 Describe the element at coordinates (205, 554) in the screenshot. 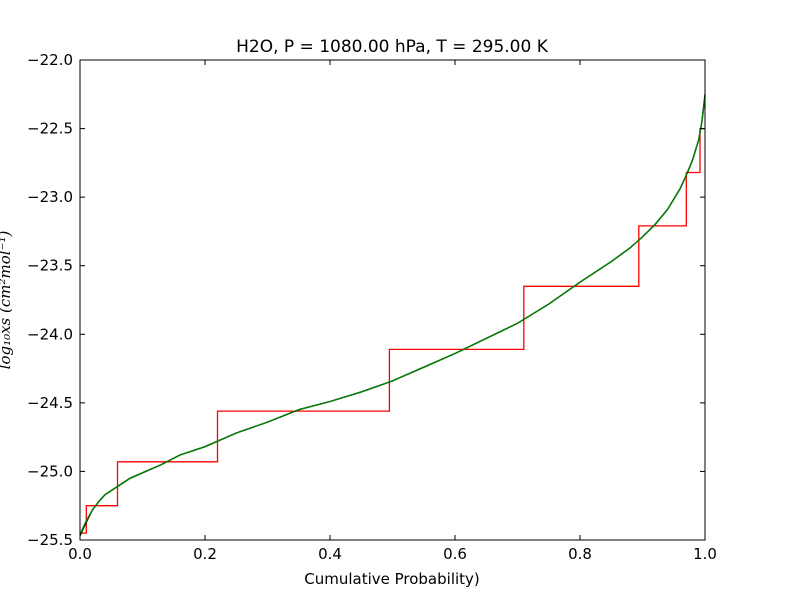

I see `x-tick-label: 0.2` at that location.